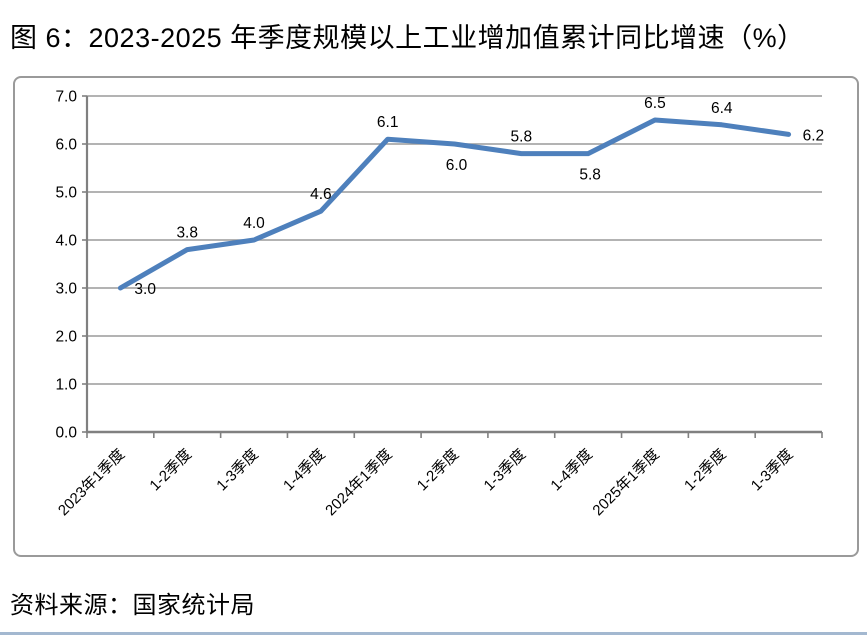 The height and width of the screenshot is (636, 867). What do you see at coordinates (358, 482) in the screenshot?
I see `svg-text: 2024年1季度` at bounding box center [358, 482].